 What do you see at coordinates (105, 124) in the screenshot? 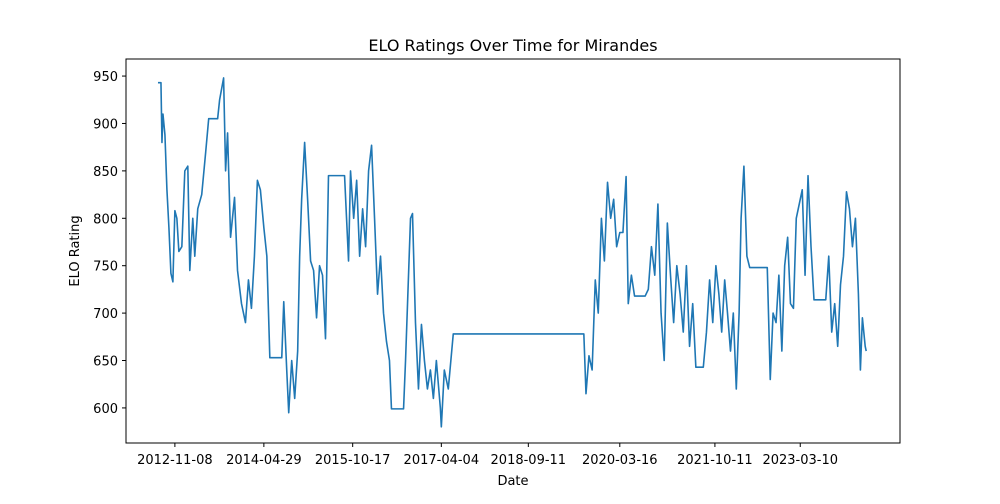
I see `y-tick-label: 900` at bounding box center [105, 124].